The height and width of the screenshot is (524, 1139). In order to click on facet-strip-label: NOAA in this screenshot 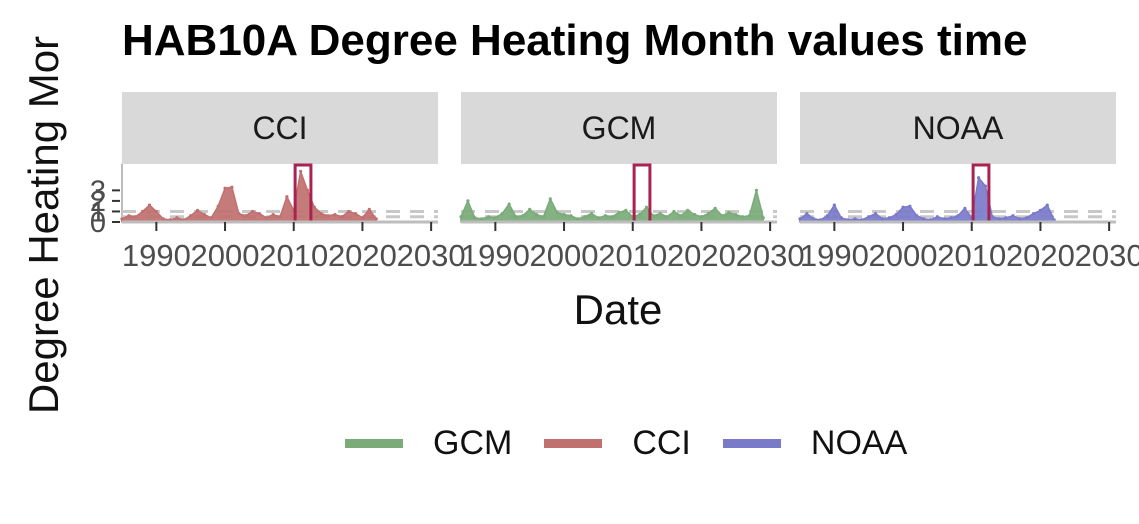, I will do `click(958, 128)`.